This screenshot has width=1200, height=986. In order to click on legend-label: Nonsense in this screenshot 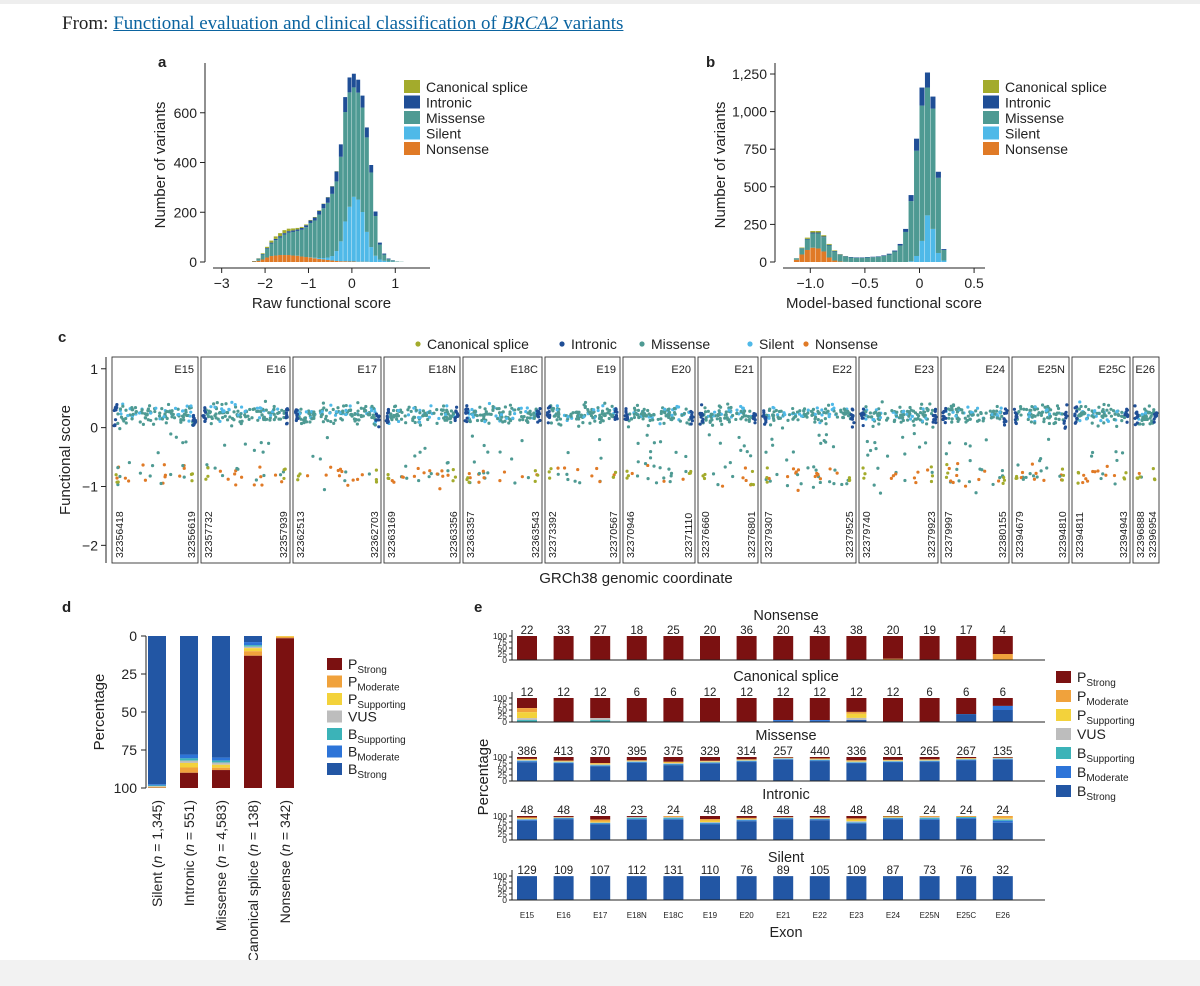, I will do `click(457, 149)`.